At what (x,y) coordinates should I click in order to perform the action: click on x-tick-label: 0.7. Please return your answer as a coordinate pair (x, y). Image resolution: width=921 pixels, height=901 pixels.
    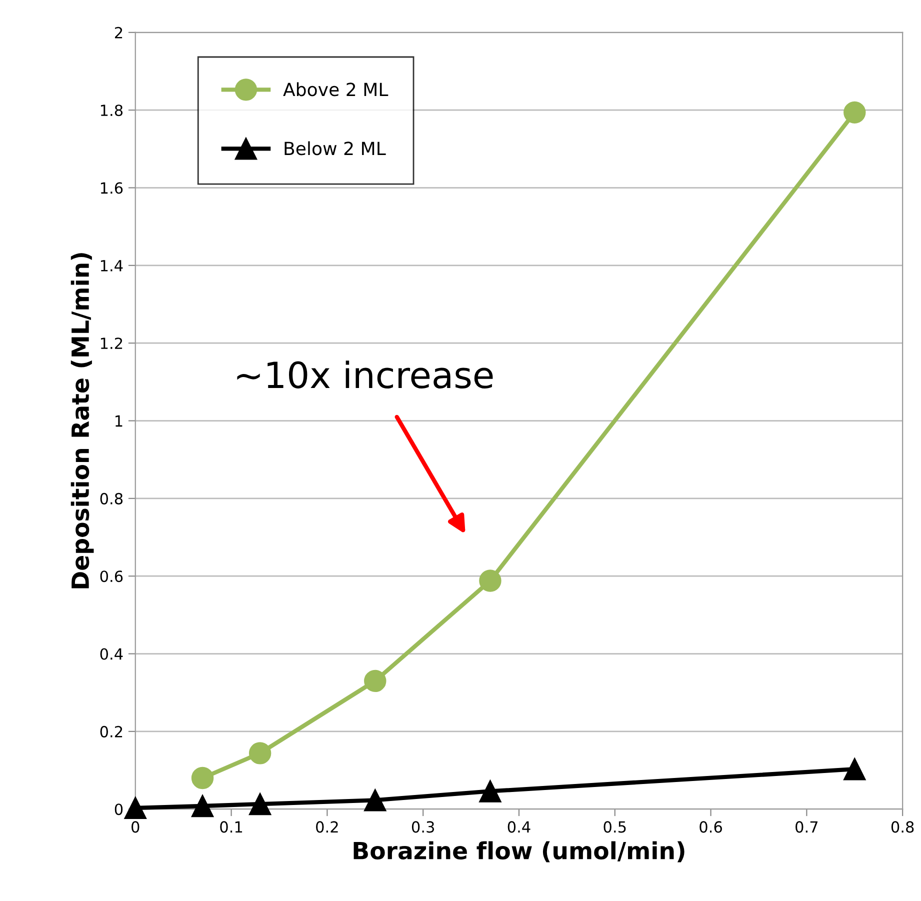
    Looking at the image, I should click on (807, 827).